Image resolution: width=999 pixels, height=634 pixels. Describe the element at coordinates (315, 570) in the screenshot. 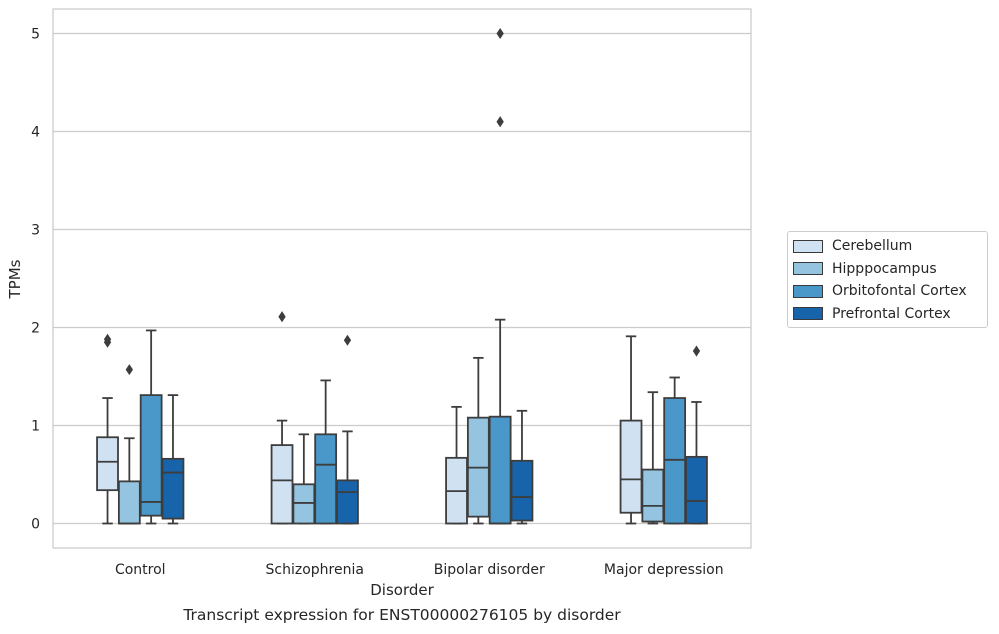

I see `x-tick-label: Schizophrenia` at that location.